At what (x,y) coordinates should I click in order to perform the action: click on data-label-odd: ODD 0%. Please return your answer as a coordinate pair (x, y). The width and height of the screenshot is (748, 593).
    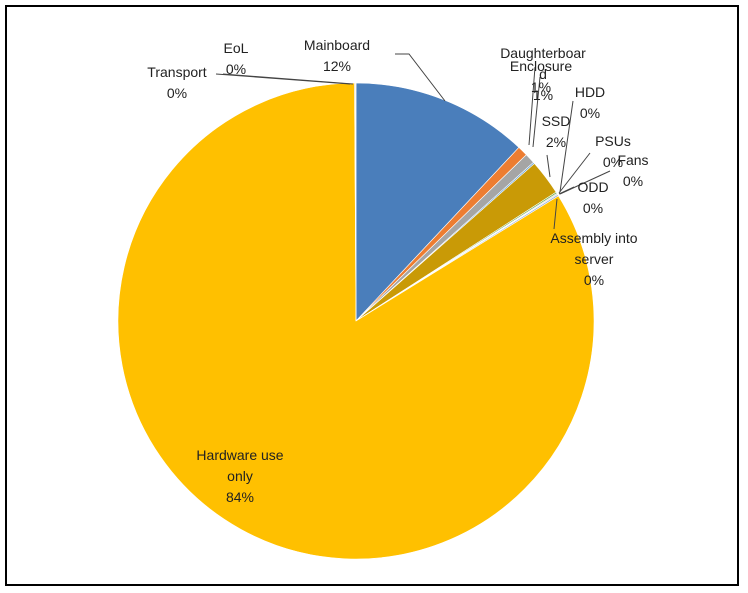
    Looking at the image, I should click on (592, 197).